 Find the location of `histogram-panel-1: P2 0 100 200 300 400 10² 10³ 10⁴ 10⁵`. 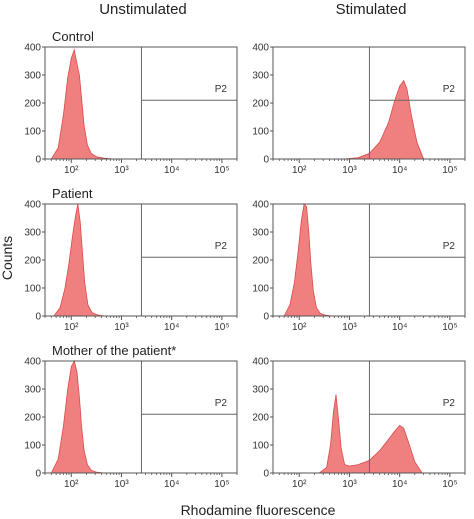

histogram-panel-1: P2 0 100 200 300 400 10² 10³ 10⁴ 10⁵ is located at coordinates (131, 109).